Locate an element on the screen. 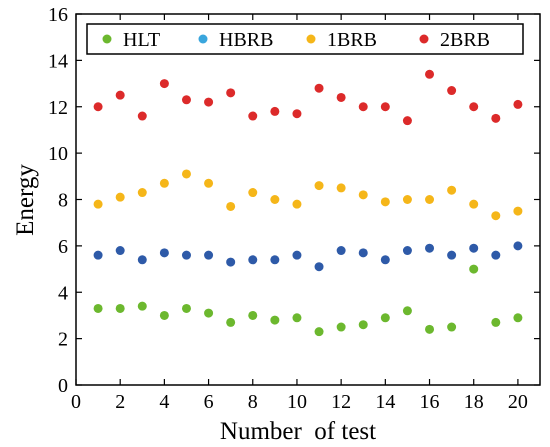  y-tick-label: 16 is located at coordinates (58, 15).